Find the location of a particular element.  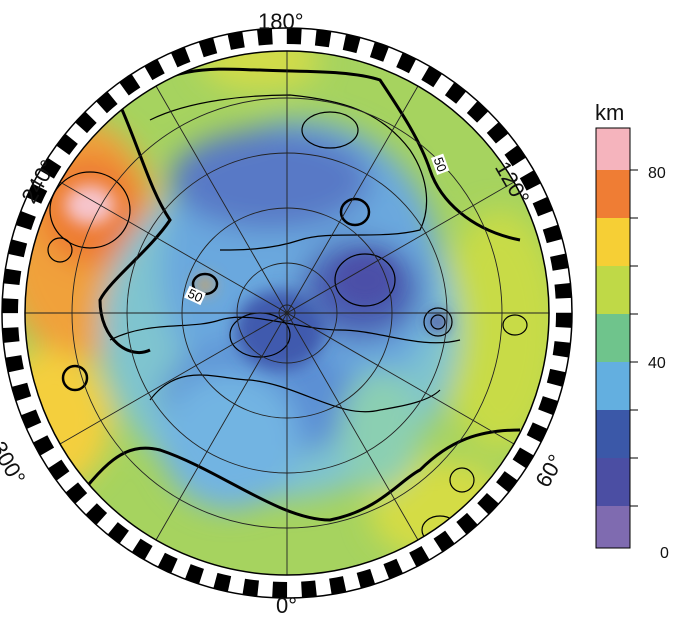

longitude-label-0: 0° is located at coordinates (287, 605).